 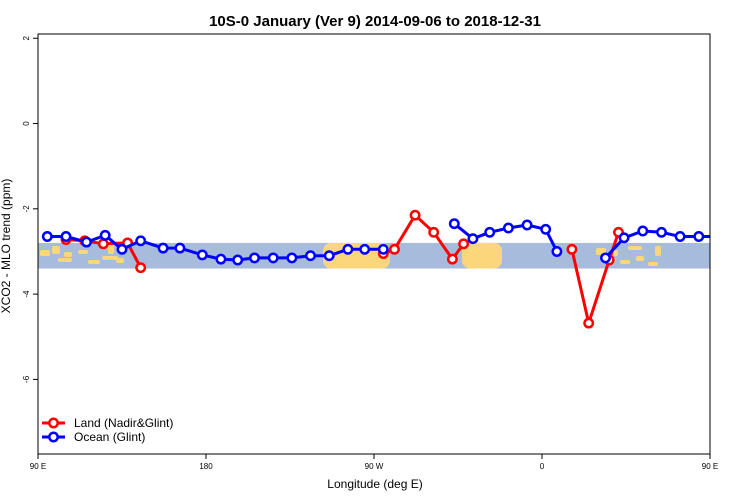 I want to click on legend-label-land: Land (Nadir&Glint), so click(x=123, y=423).